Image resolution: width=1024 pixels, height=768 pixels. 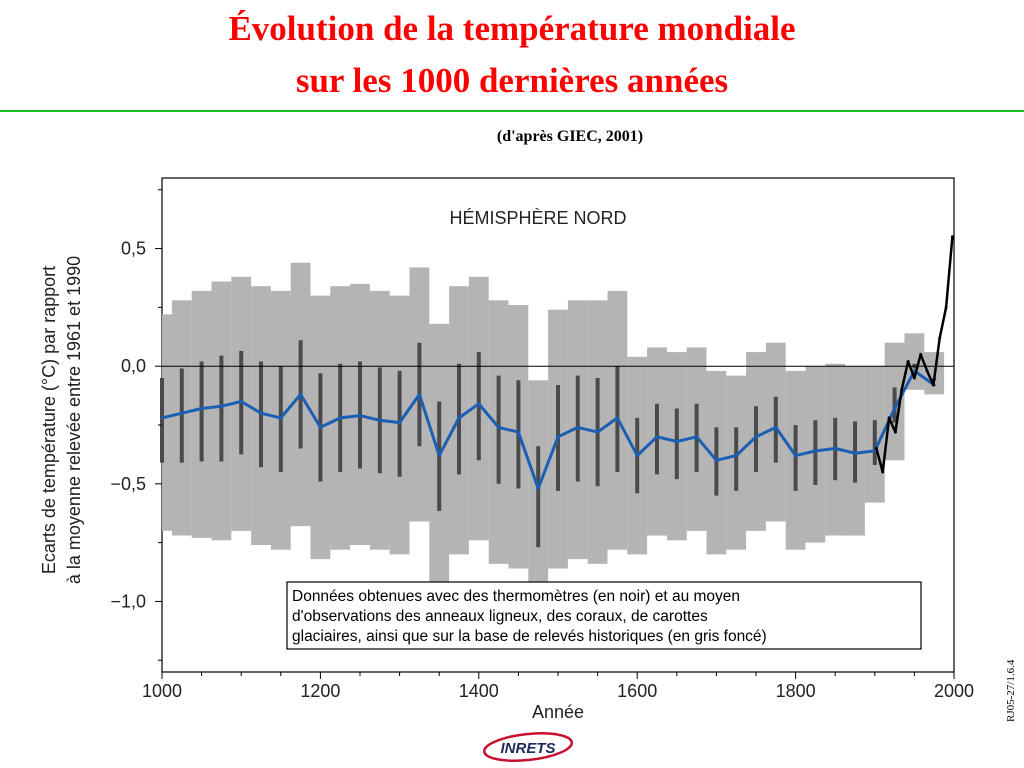 I want to click on title-divider, so click(x=512, y=111).